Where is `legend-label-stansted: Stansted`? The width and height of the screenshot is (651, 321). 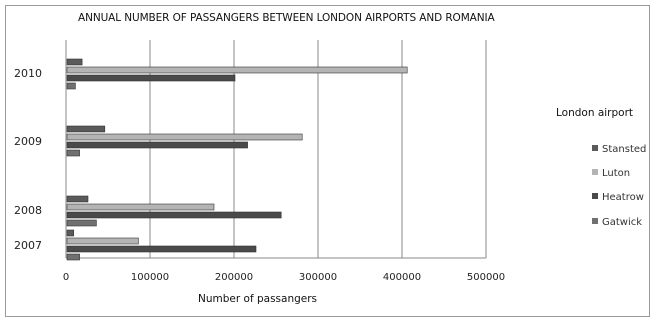
legend-label-stansted: Stansted is located at coordinates (624, 149).